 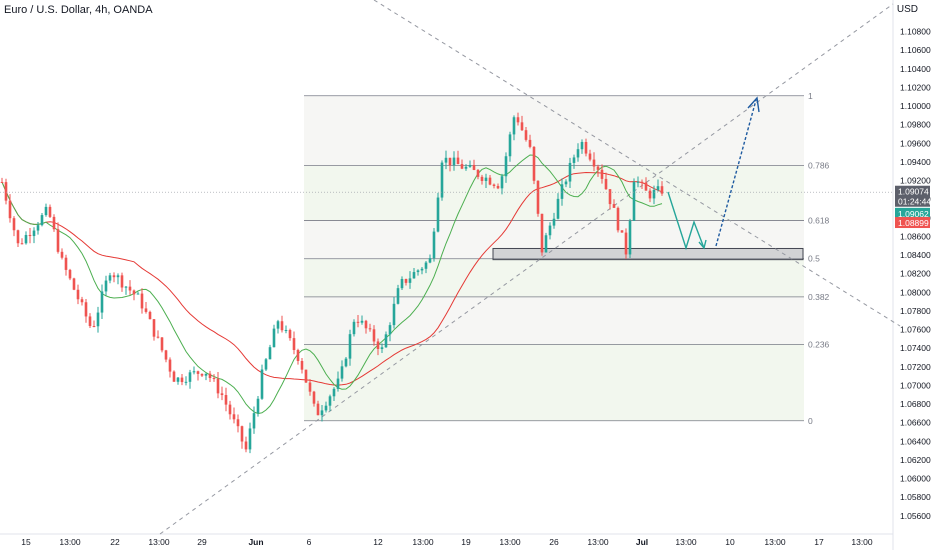 I want to click on projection-arrow, so click(x=736, y=173).